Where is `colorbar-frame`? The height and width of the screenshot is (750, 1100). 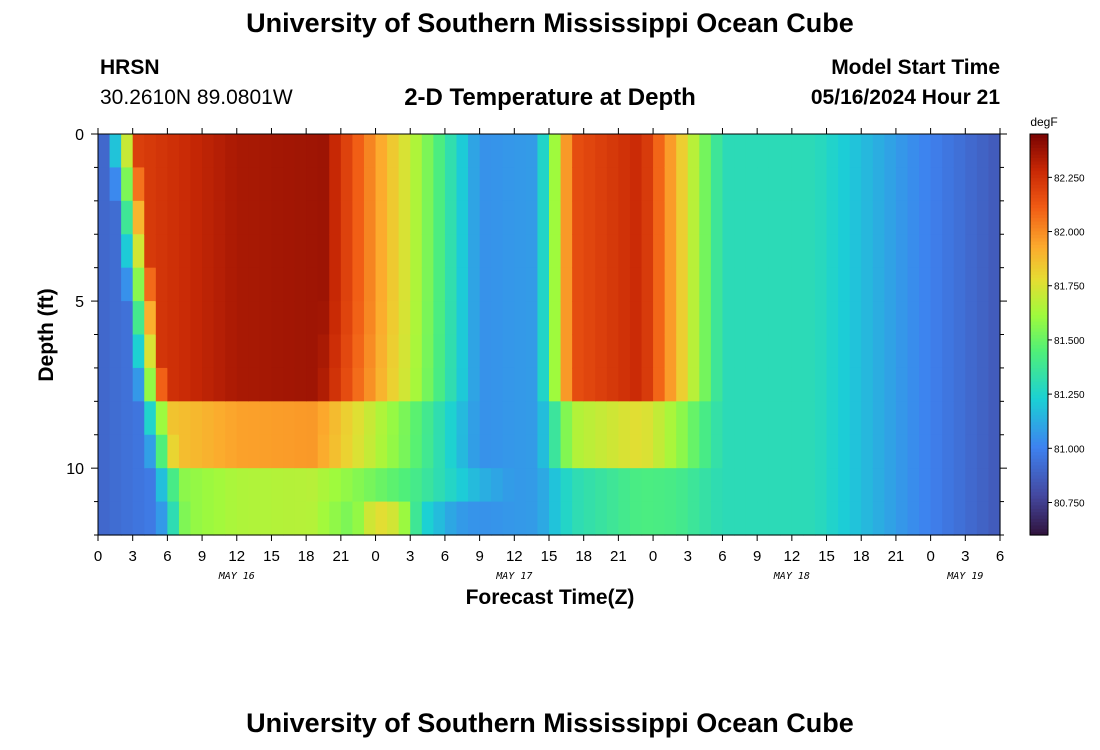
colorbar-frame is located at coordinates (1039, 334).